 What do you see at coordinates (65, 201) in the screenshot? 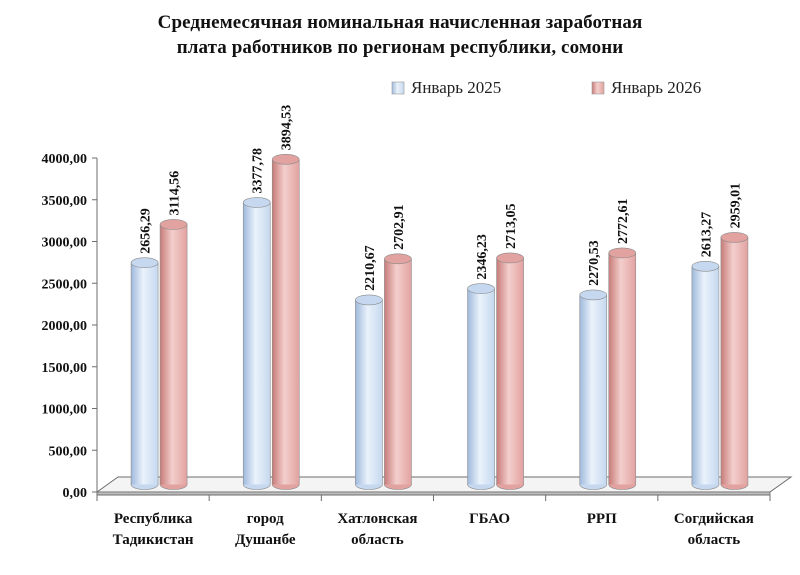
I see `y-tick-label: 3500,00` at bounding box center [65, 201].